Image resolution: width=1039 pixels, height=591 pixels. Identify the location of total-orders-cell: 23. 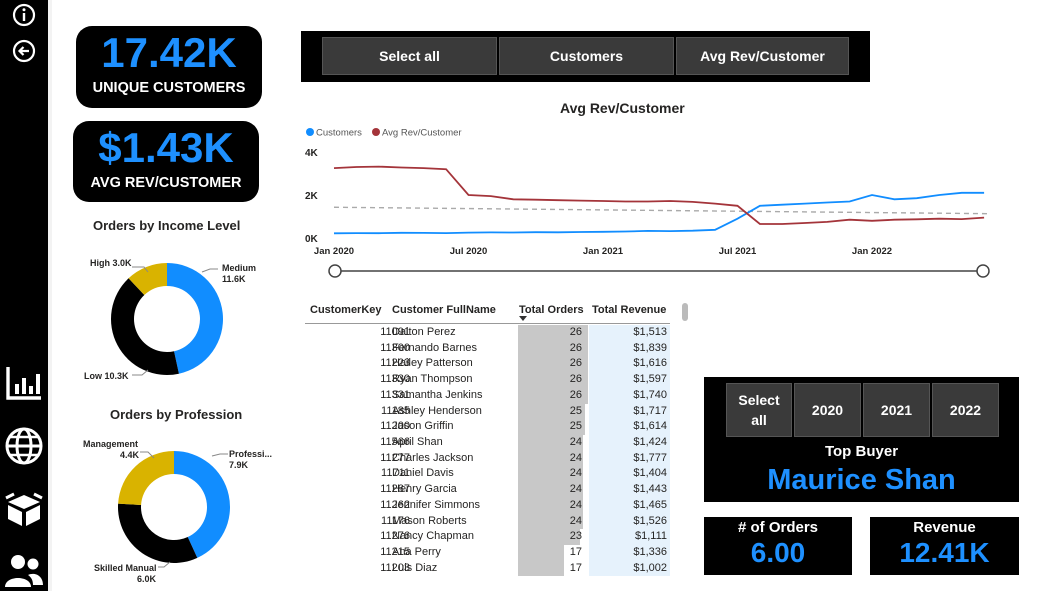
(575, 536).